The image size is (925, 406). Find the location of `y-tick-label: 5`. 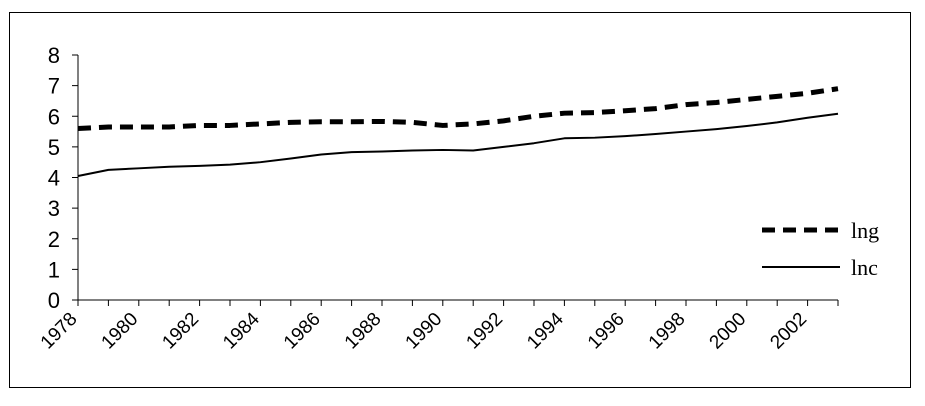

y-tick-label: 5 is located at coordinates (54, 147).